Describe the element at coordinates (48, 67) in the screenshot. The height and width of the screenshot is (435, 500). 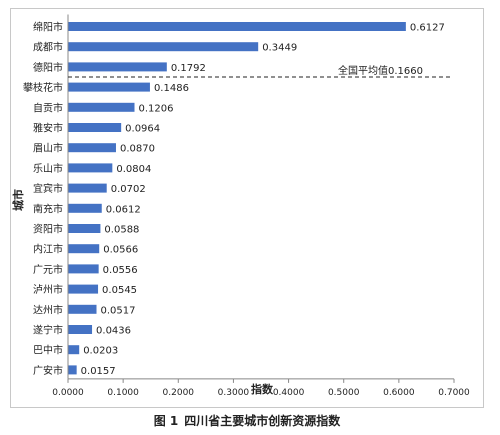
I see `category-label: 德阳市` at that location.